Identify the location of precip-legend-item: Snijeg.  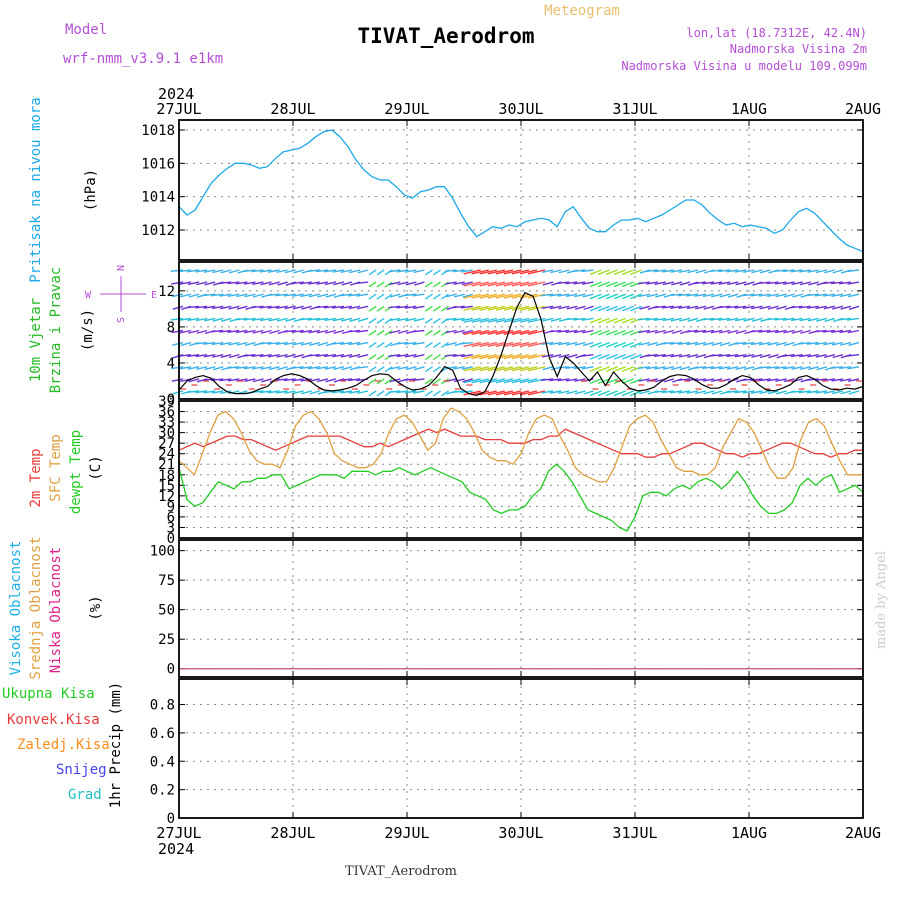
(81, 770).